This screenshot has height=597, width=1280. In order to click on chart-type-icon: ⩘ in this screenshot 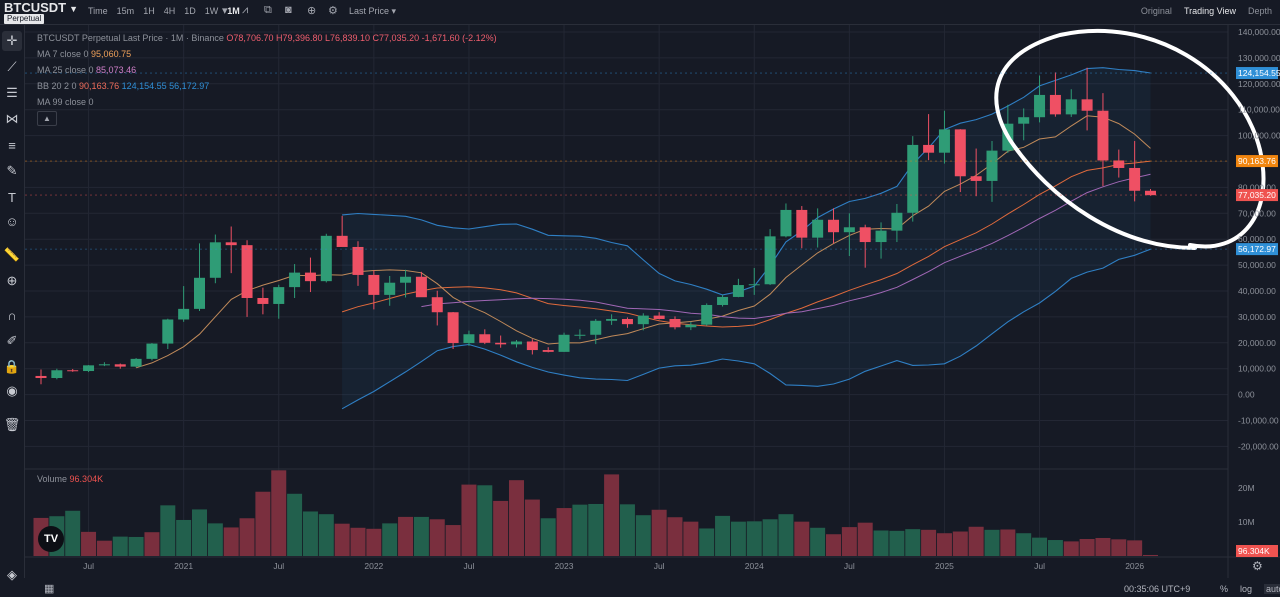, I will do `click(245, 10)`.